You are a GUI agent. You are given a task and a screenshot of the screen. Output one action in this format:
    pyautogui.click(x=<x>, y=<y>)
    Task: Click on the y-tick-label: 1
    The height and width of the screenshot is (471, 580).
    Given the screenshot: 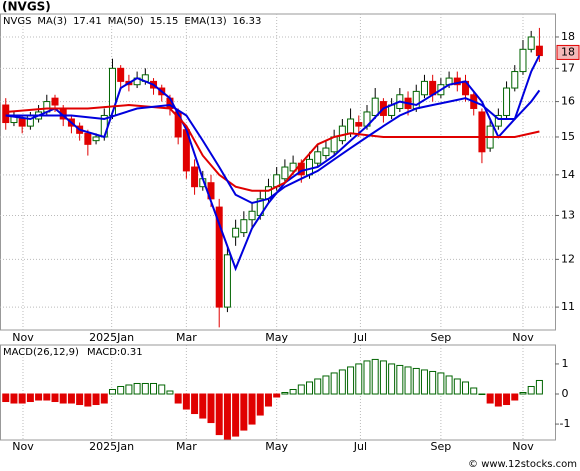 What is the action you would take?
    pyautogui.click(x=565, y=363)
    